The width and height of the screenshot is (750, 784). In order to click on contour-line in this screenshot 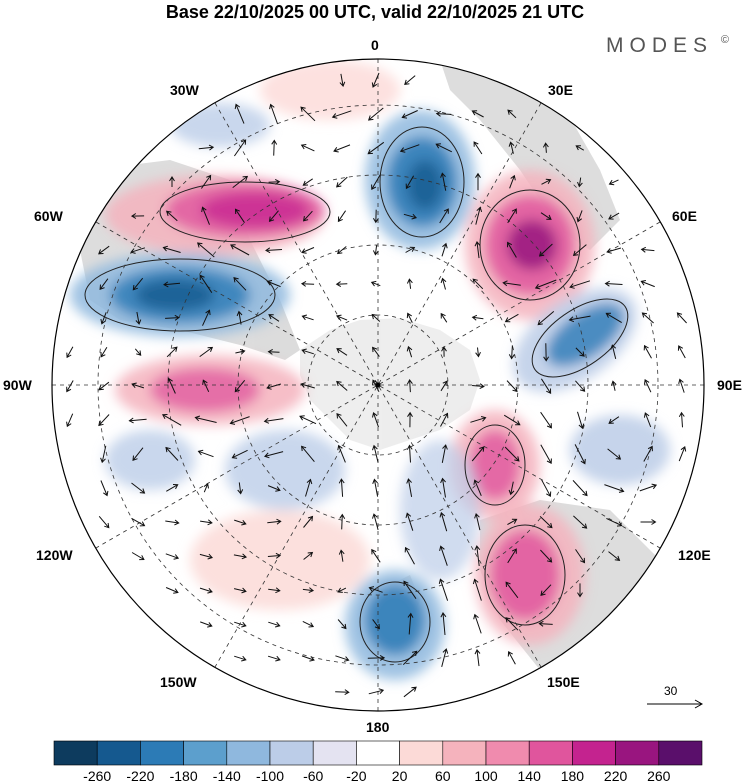, I will do `click(245, 212)`.